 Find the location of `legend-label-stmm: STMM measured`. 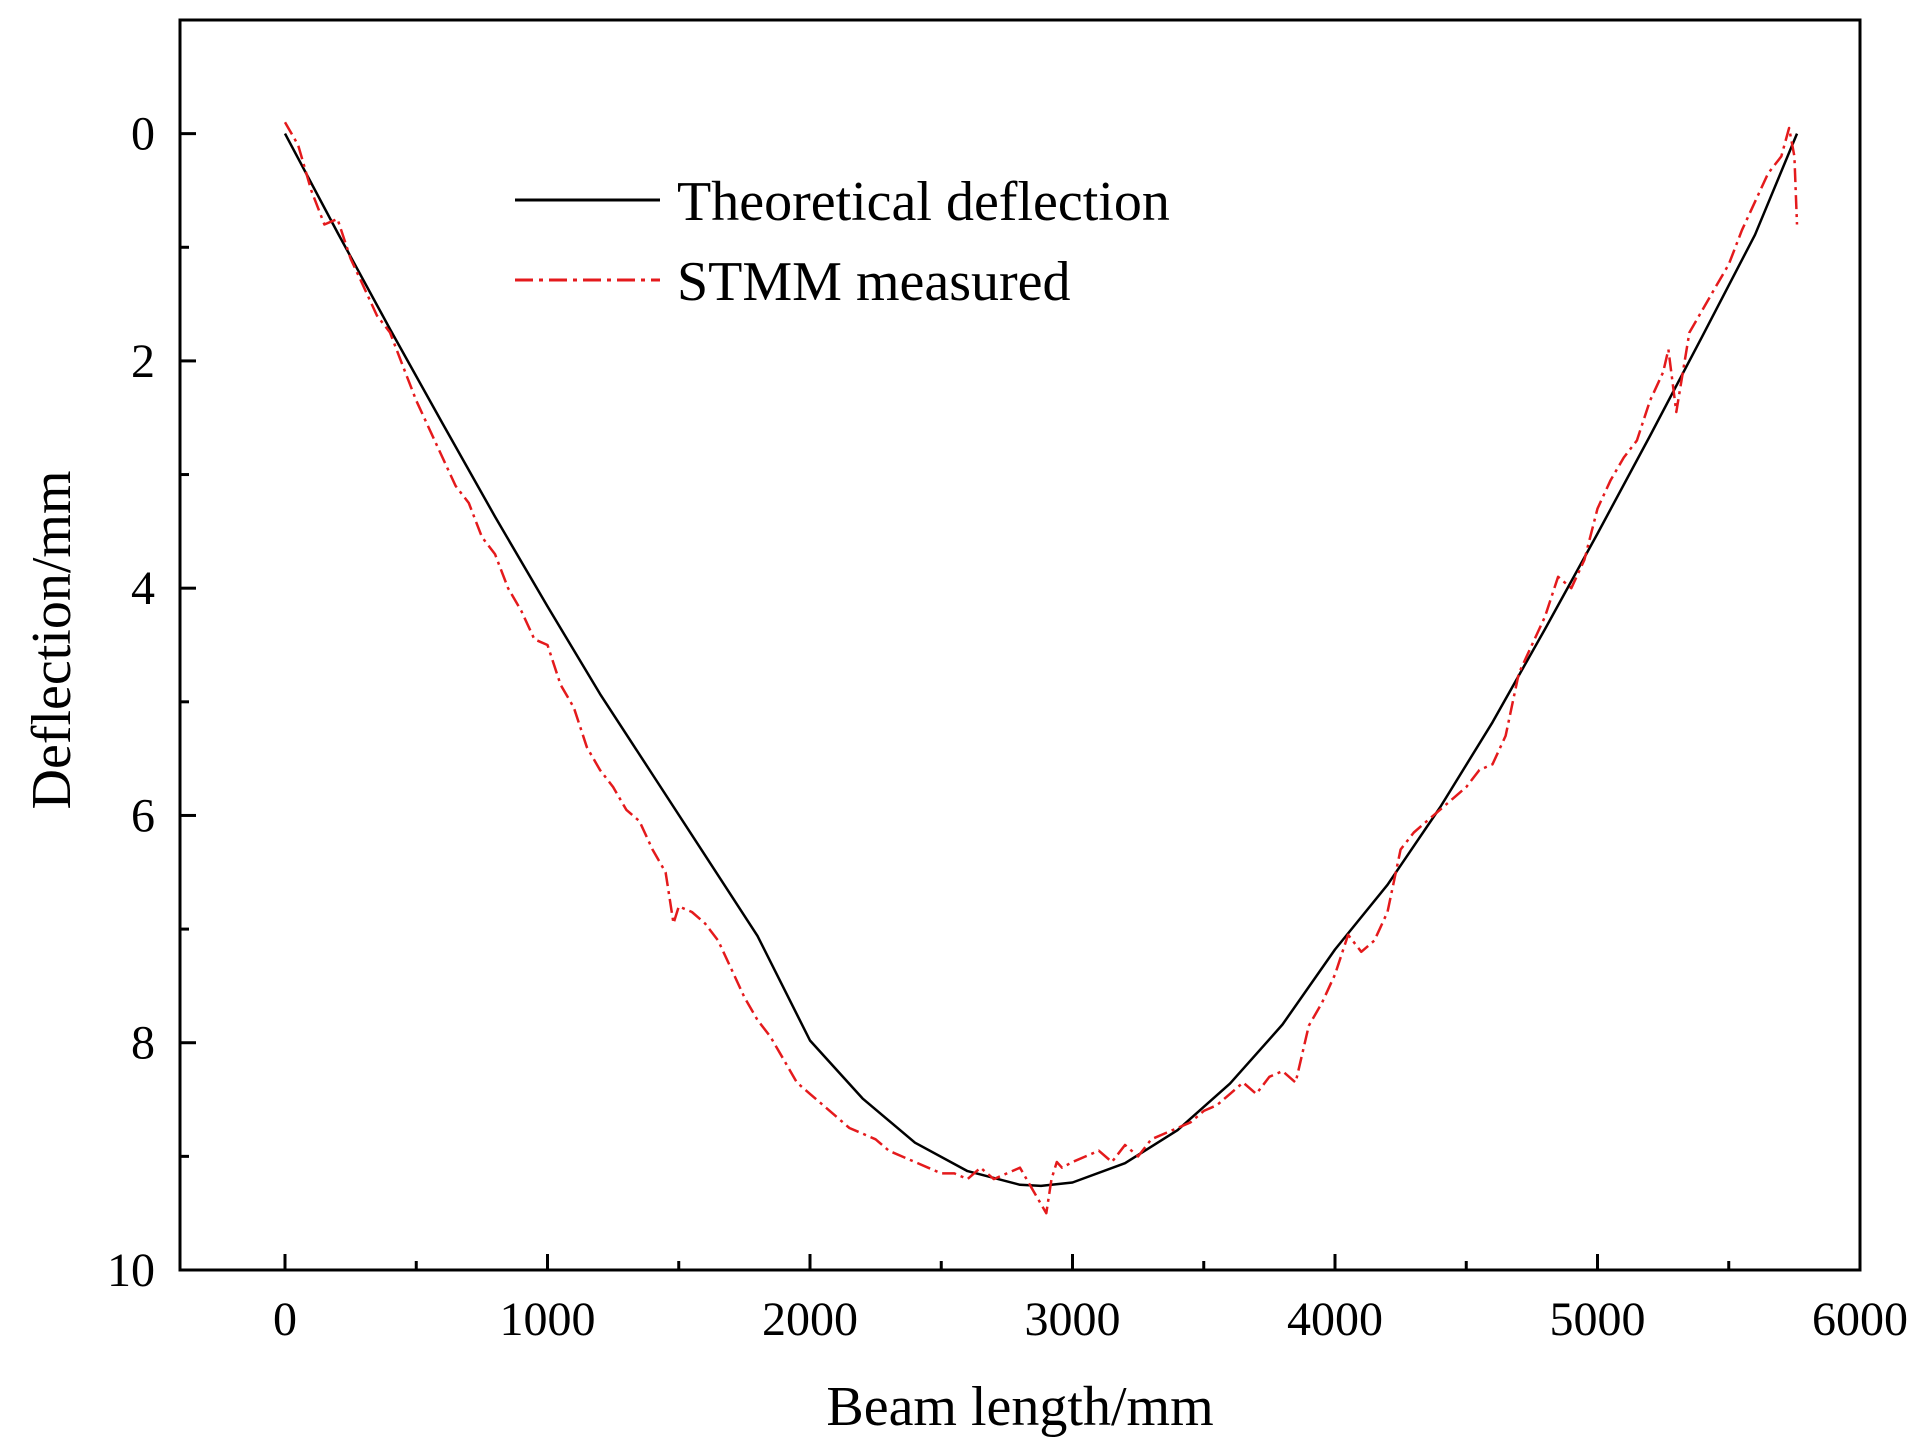

legend-label-stmm: STMM measured is located at coordinates (874, 282).